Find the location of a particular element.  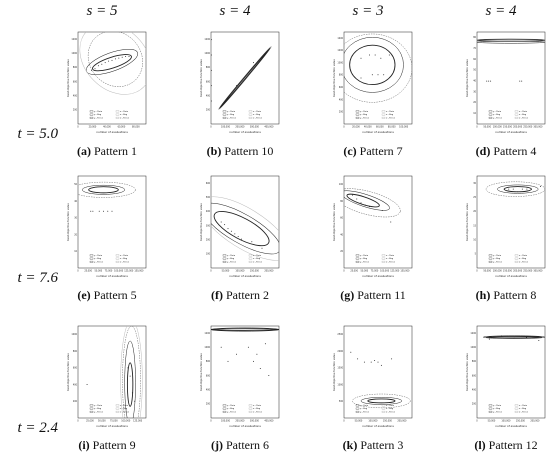

y-tick-label: 80 is located at coordinates (474, 37).